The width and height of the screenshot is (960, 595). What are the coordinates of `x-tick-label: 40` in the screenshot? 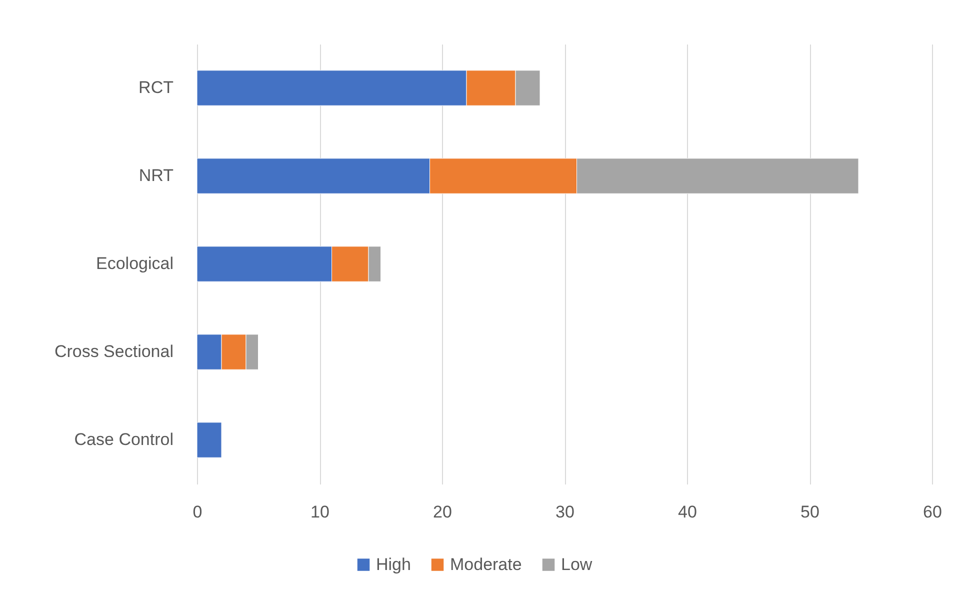 It's located at (687, 512).